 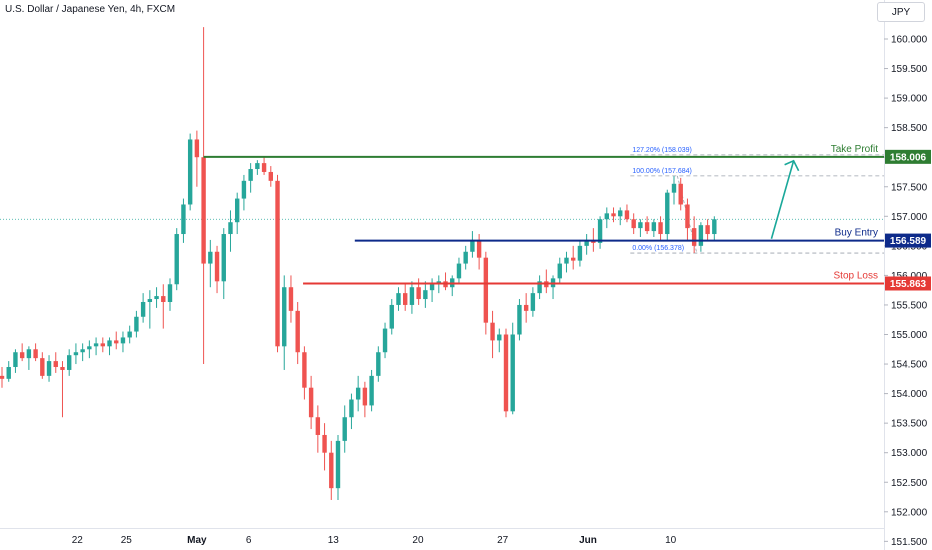 What do you see at coordinates (909, 276) in the screenshot?
I see `y-tick-label: 156.000` at bounding box center [909, 276].